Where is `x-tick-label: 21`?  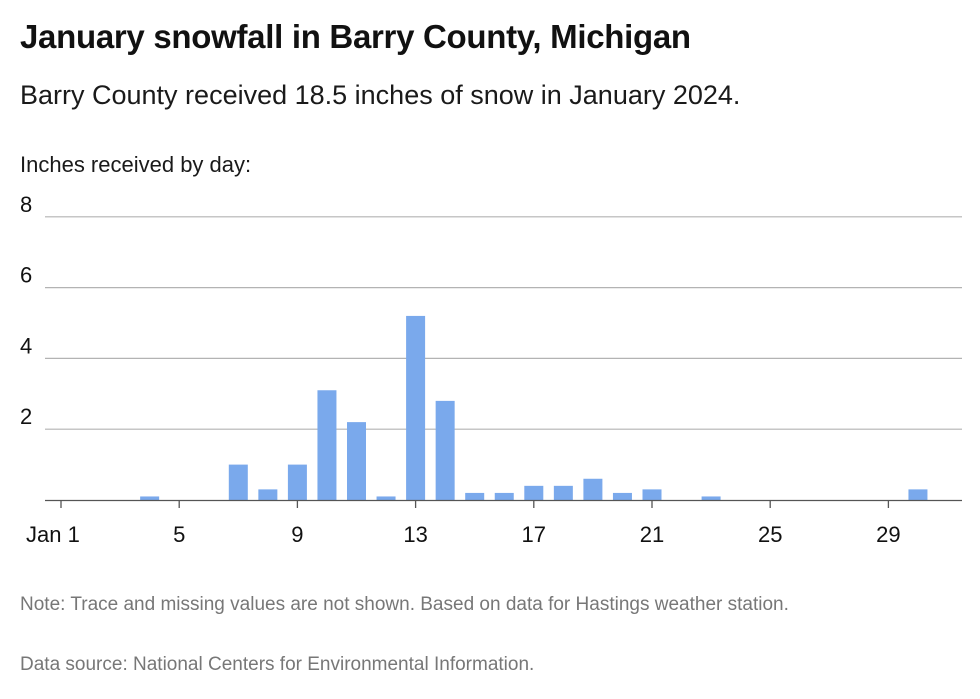
x-tick-label: 21 is located at coordinates (652, 534).